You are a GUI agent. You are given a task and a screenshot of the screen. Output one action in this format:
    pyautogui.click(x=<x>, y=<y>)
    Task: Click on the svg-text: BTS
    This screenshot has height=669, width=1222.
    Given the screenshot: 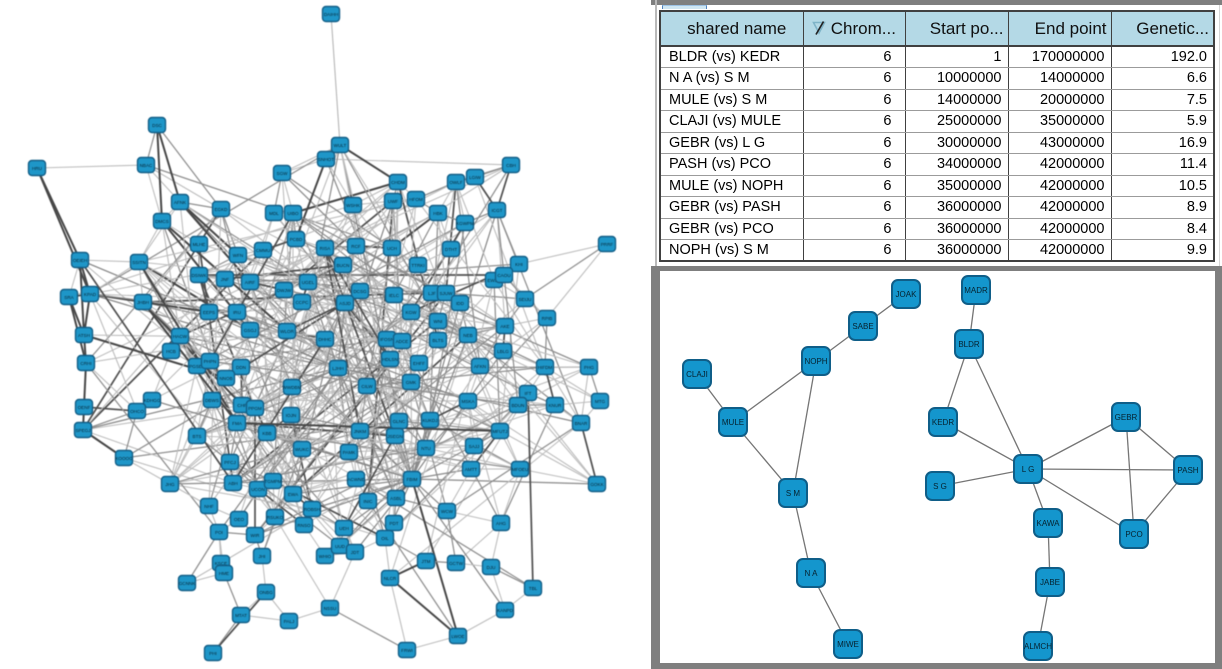 What is the action you would take?
    pyautogui.click(x=197, y=436)
    